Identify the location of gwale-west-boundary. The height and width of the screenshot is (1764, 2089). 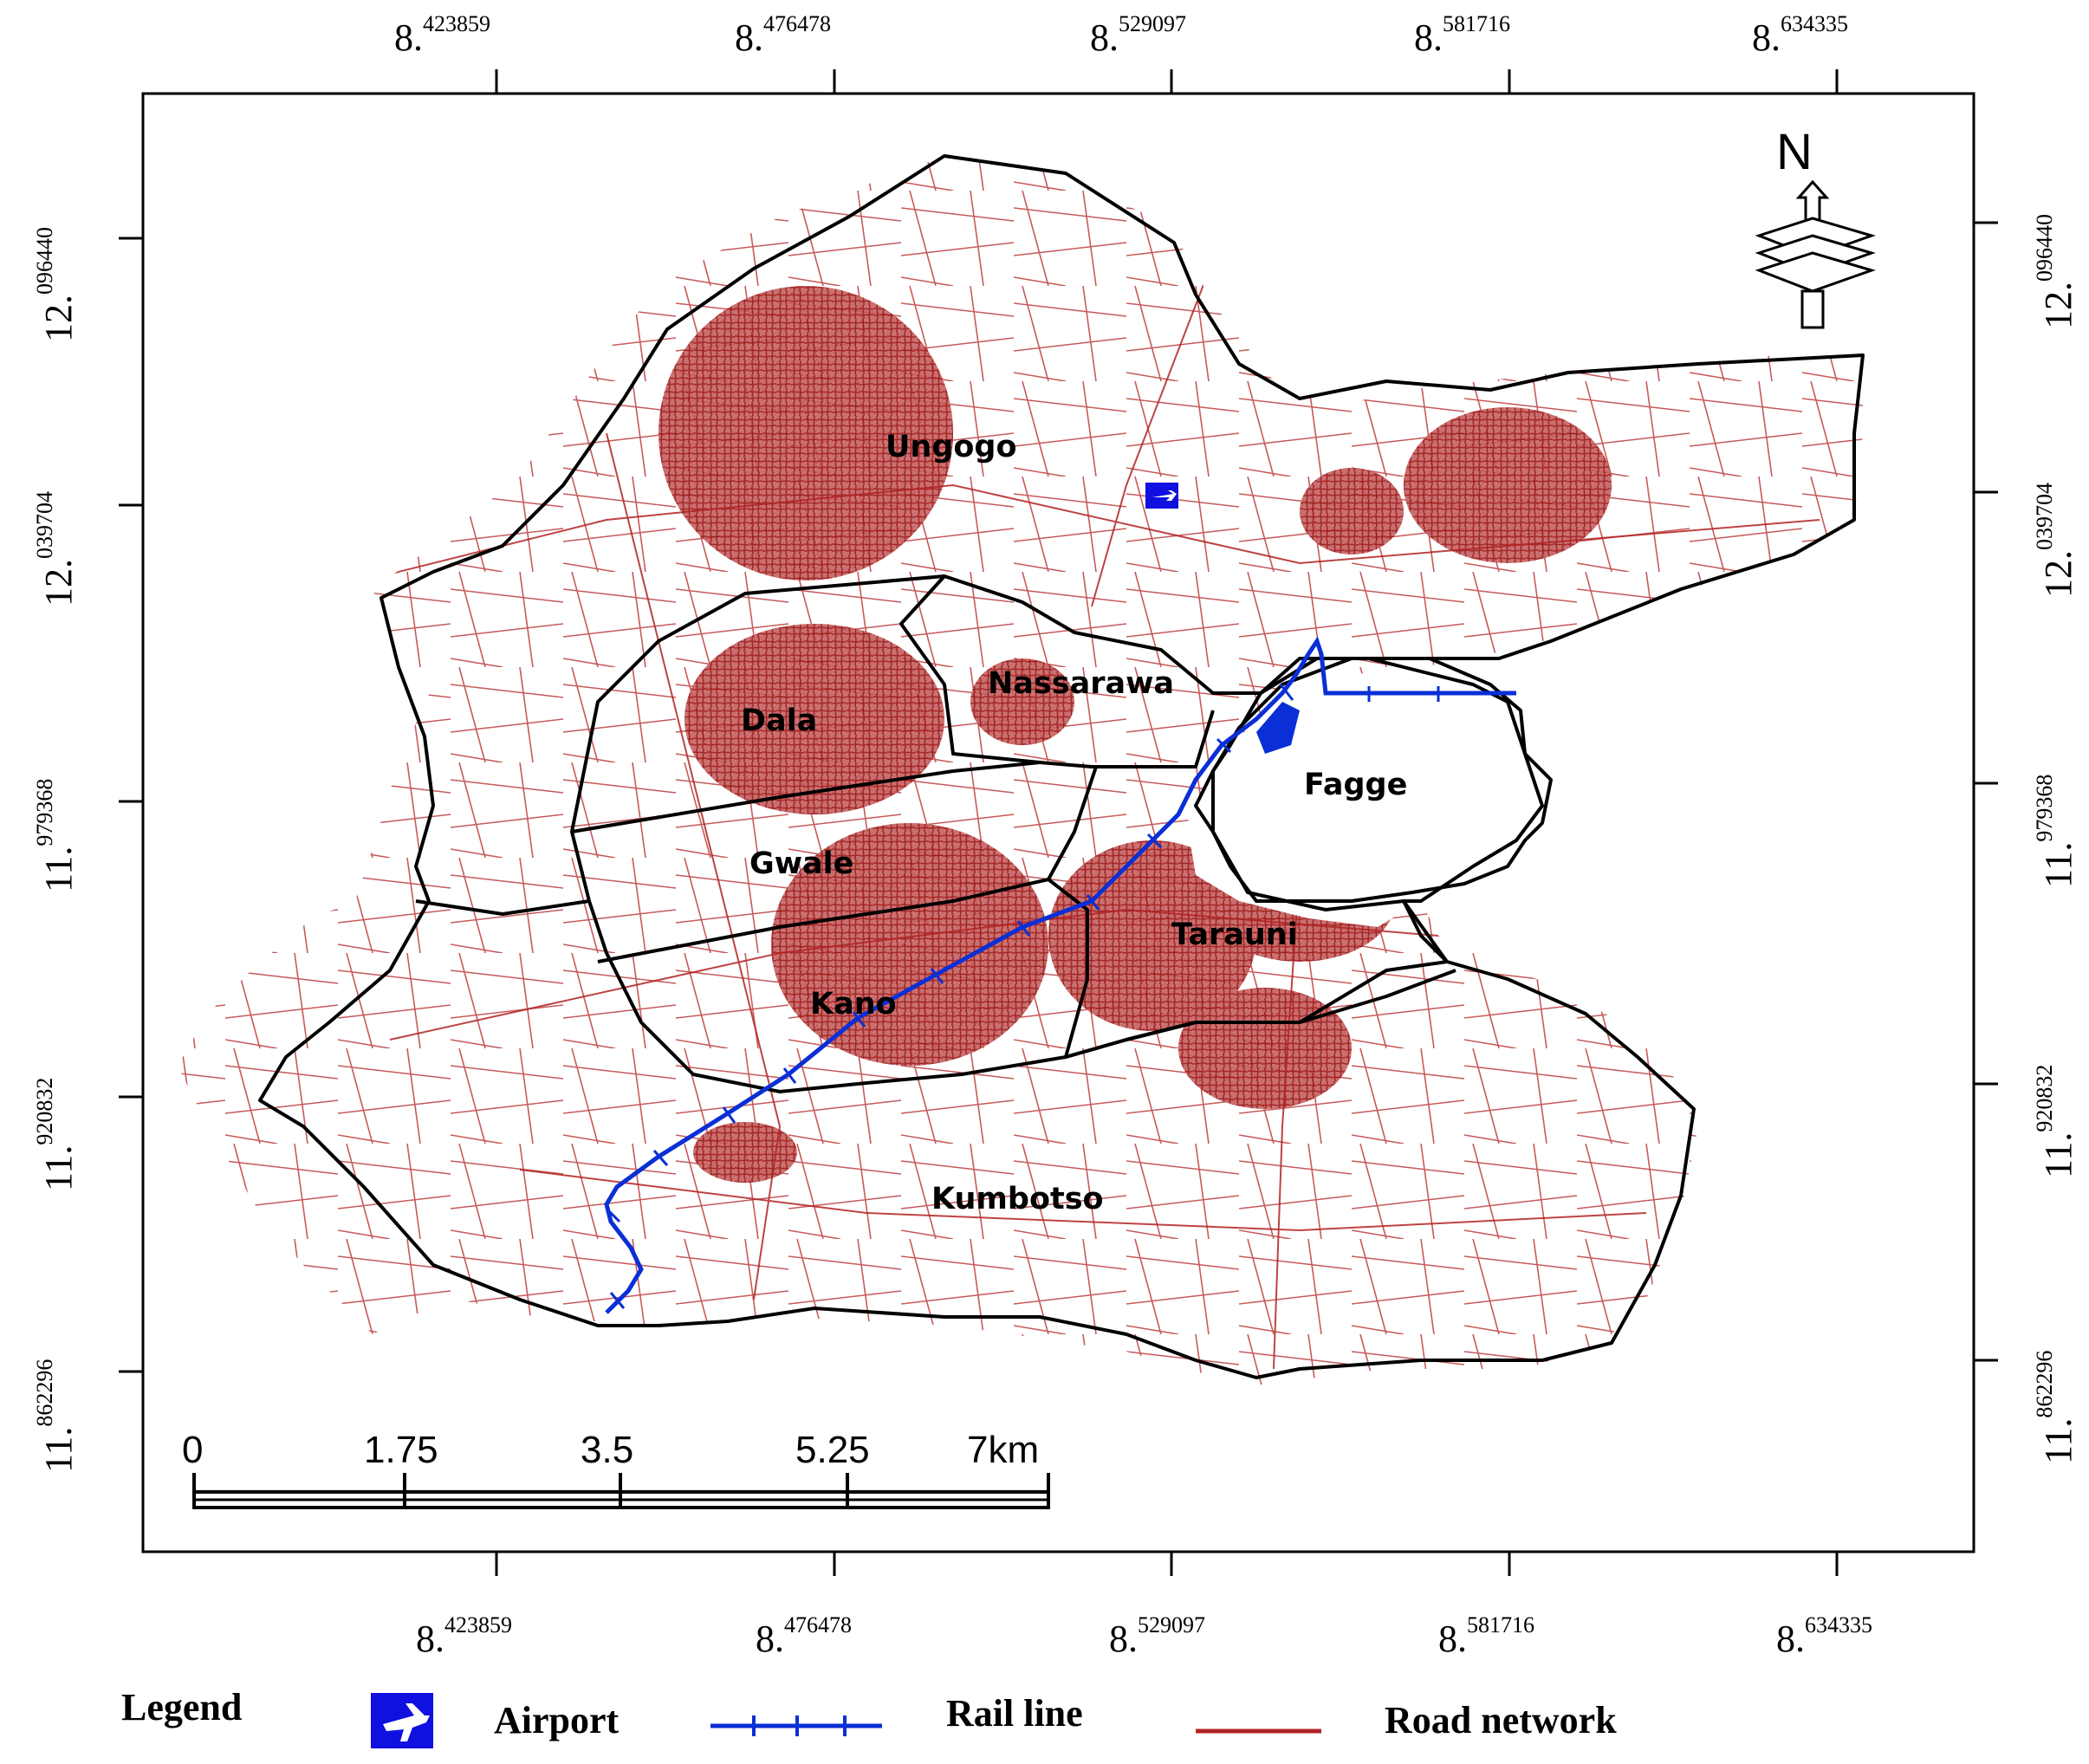
(502, 907).